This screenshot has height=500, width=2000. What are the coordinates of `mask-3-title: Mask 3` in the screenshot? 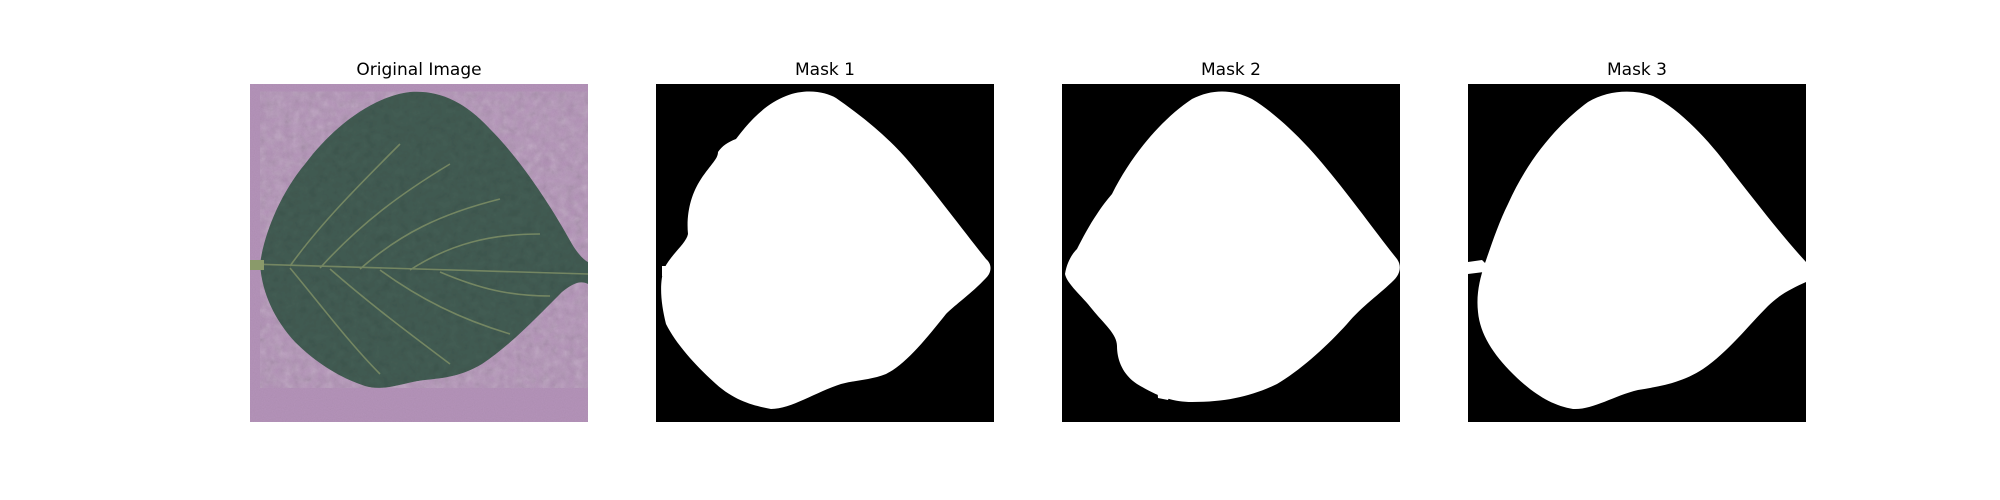 It's located at (1637, 70).